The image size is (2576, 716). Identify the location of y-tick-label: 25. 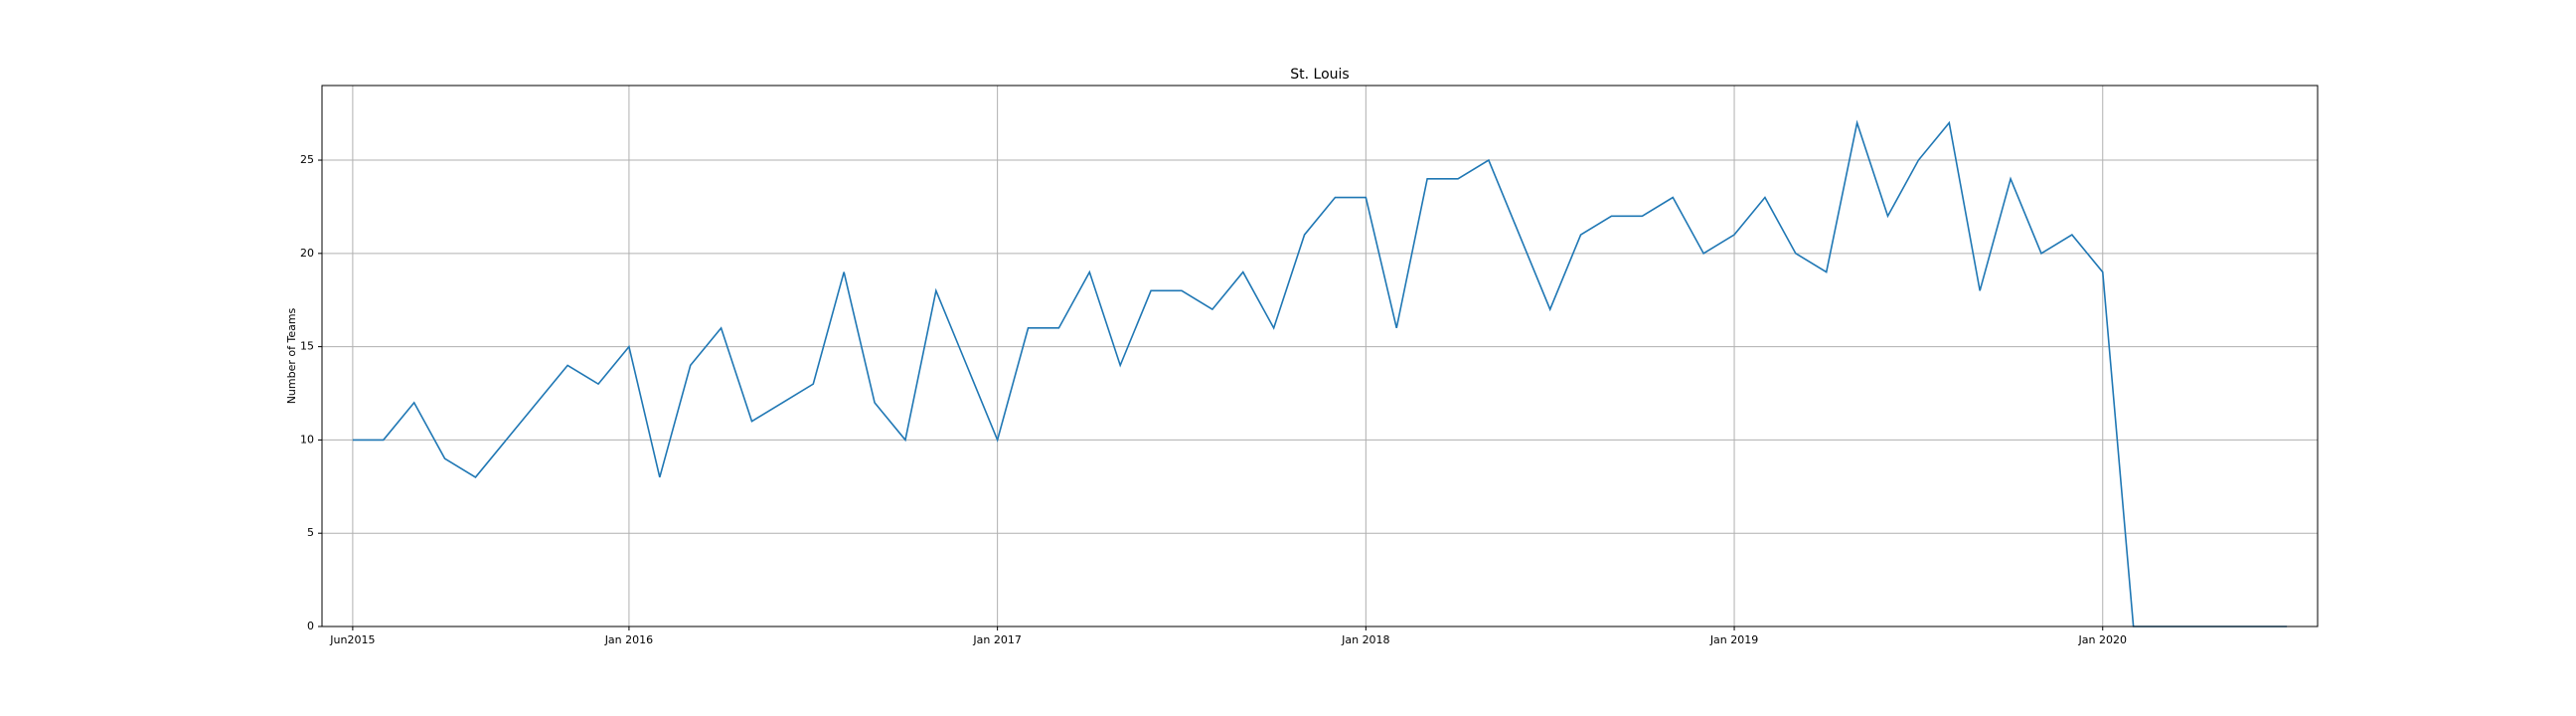
(307, 160).